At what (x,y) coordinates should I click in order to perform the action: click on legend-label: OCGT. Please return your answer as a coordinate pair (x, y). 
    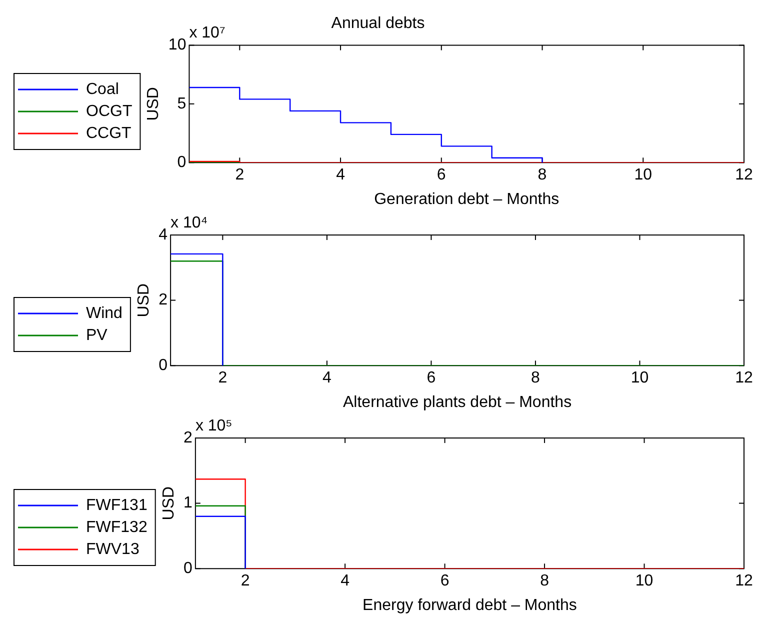
    Looking at the image, I should click on (109, 111).